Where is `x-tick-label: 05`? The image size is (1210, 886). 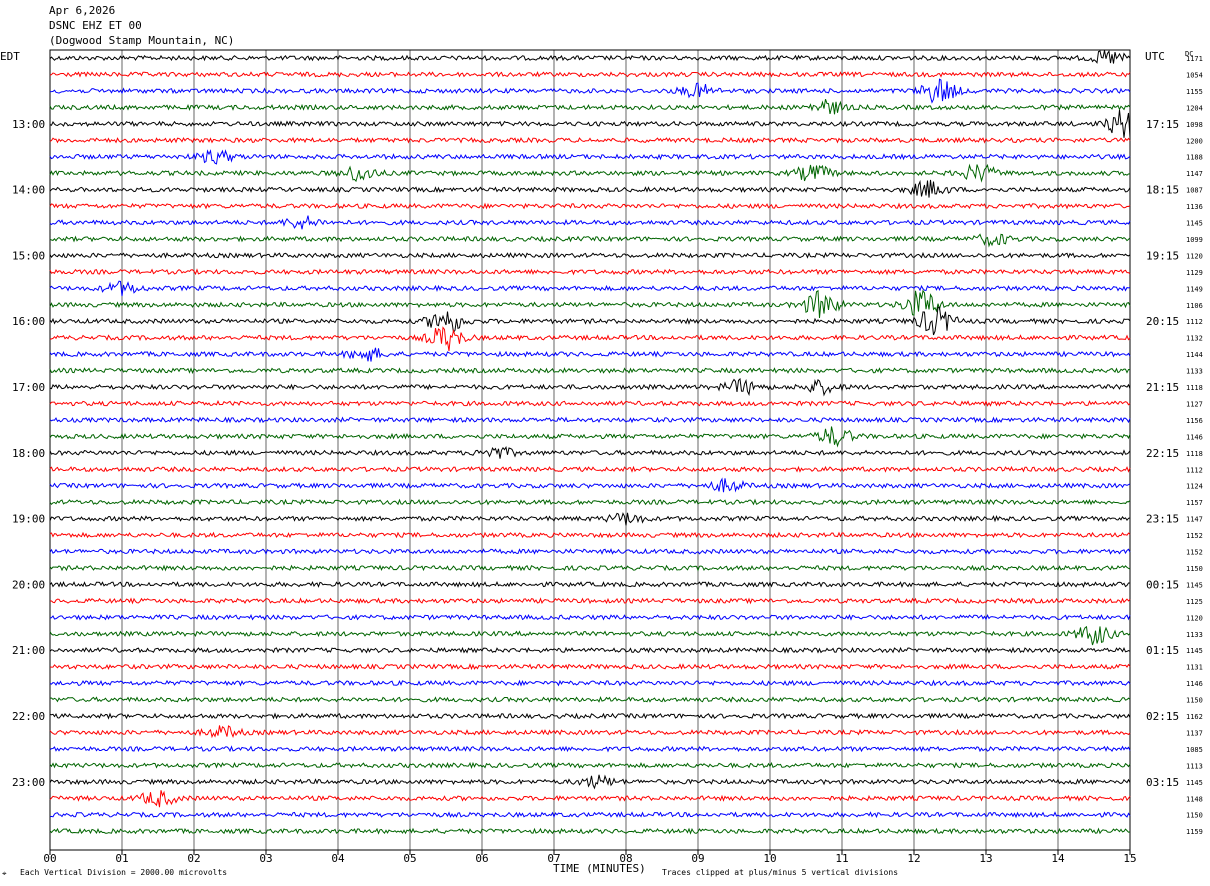 x-tick-label: 05 is located at coordinates (409, 858).